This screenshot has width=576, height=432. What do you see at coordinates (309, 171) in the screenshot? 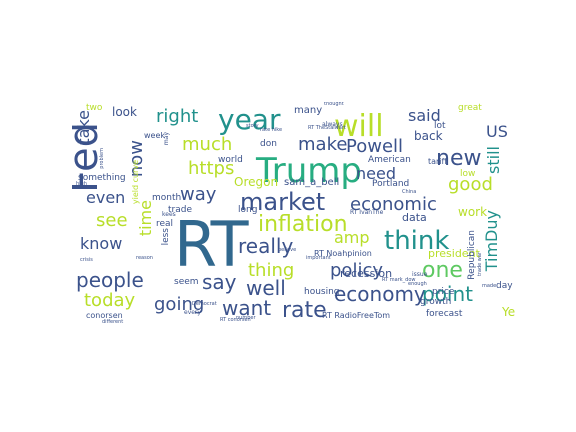
I see `word-trump: Trump` at bounding box center [309, 171].